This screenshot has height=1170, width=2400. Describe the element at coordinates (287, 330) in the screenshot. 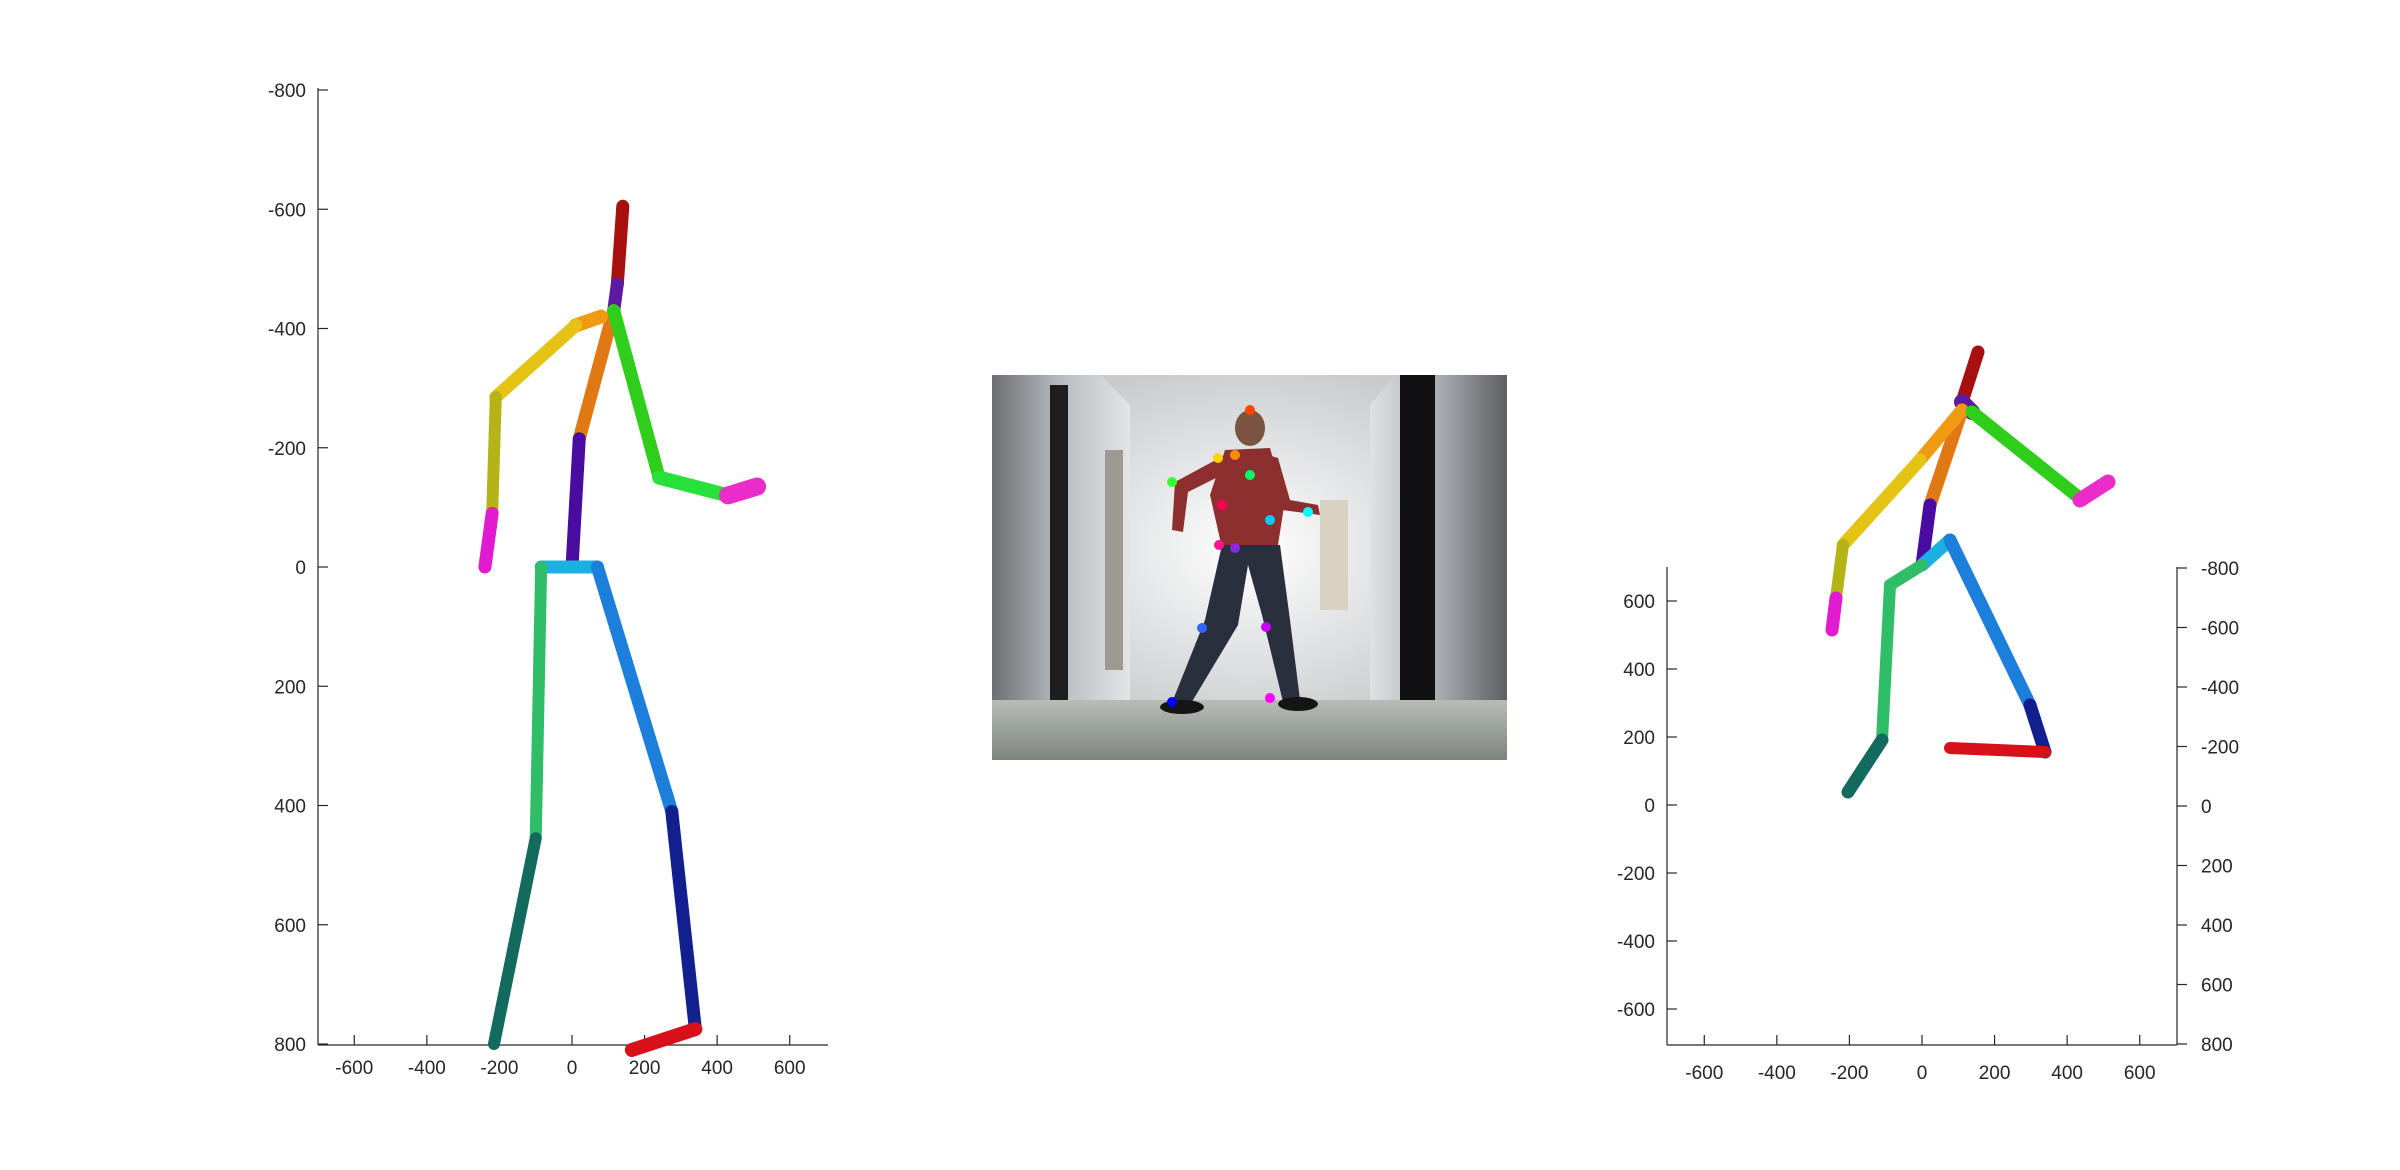

I see `left-y-tick-label: -400` at that location.